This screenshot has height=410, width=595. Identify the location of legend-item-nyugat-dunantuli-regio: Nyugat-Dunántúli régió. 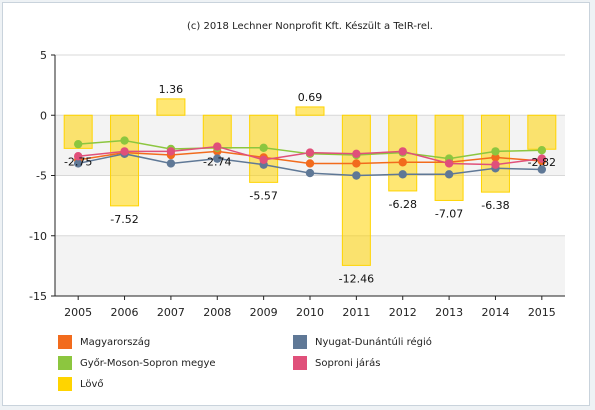
(362, 342).